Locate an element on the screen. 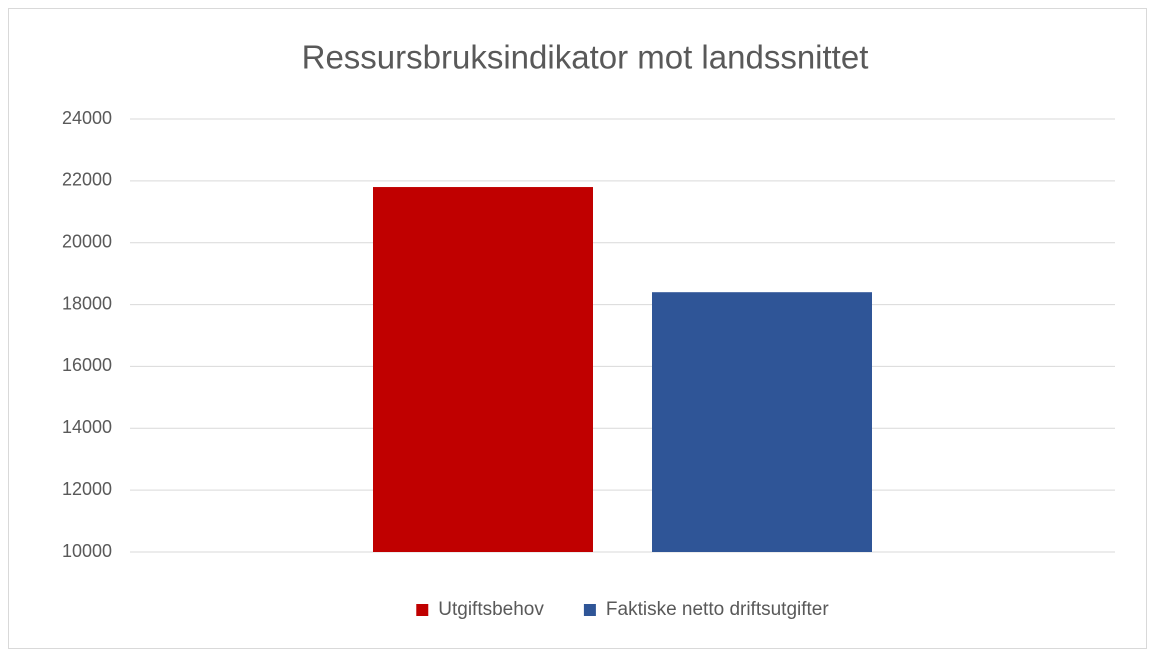 This screenshot has height=650, width=1155. y-tick-label: 16000 is located at coordinates (87, 365).